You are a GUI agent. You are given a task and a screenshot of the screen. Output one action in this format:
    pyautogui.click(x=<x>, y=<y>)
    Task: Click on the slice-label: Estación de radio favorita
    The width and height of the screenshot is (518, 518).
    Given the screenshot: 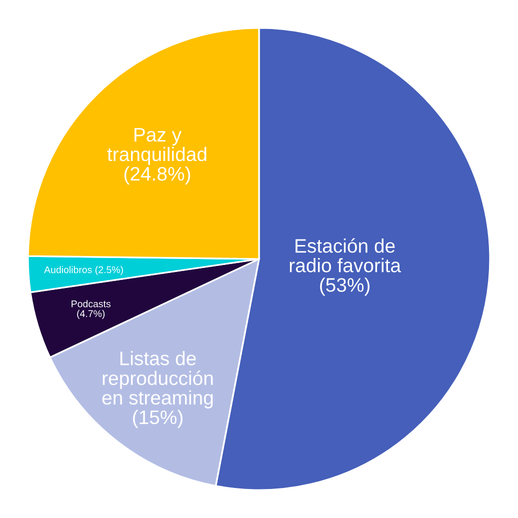 What is the action you would take?
    pyautogui.click(x=345, y=255)
    